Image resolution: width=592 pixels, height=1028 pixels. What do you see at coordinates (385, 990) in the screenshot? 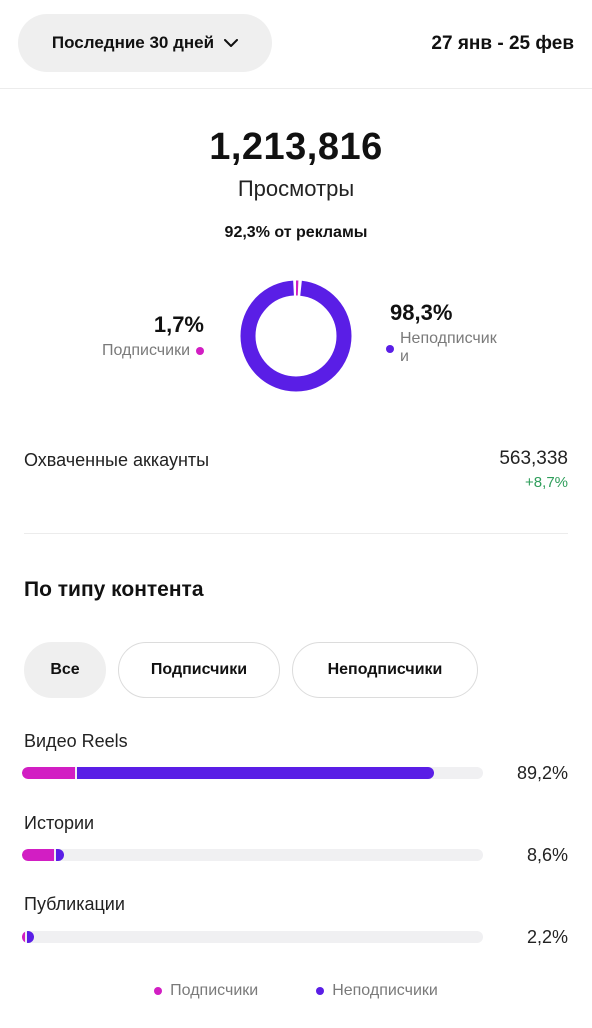
I see `legend-non-followers-label: Неподписчики` at bounding box center [385, 990].